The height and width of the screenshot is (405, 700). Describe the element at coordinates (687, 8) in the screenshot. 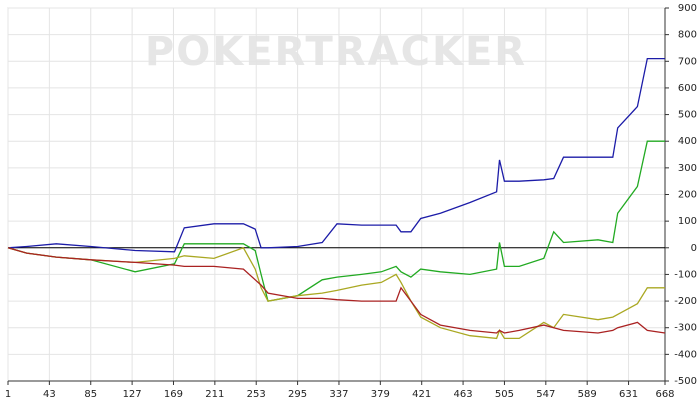

I see `y-tick-label: 900` at that location.